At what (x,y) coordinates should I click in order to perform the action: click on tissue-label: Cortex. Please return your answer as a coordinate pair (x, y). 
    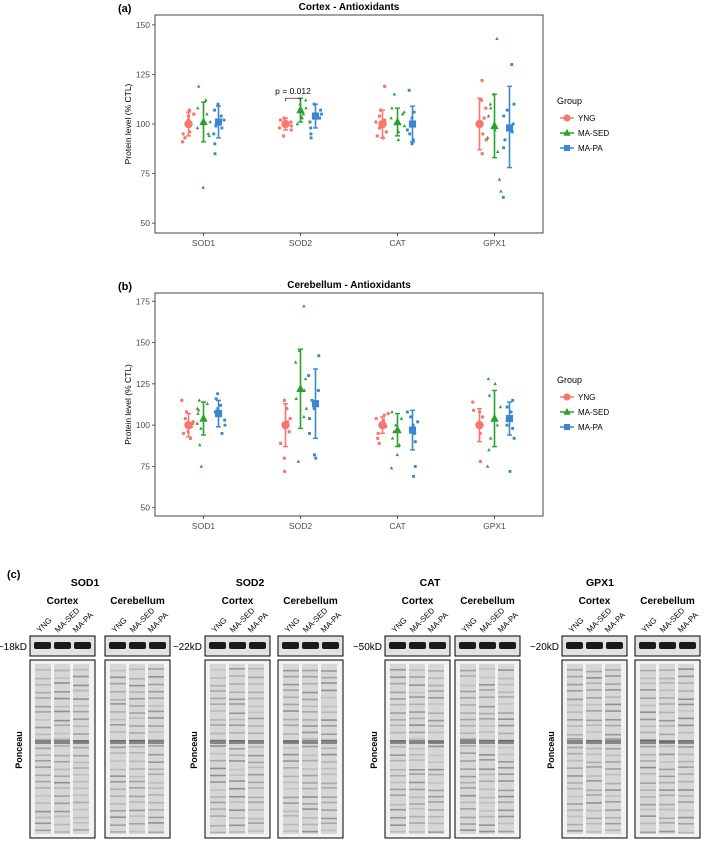
    Looking at the image, I should click on (63, 601).